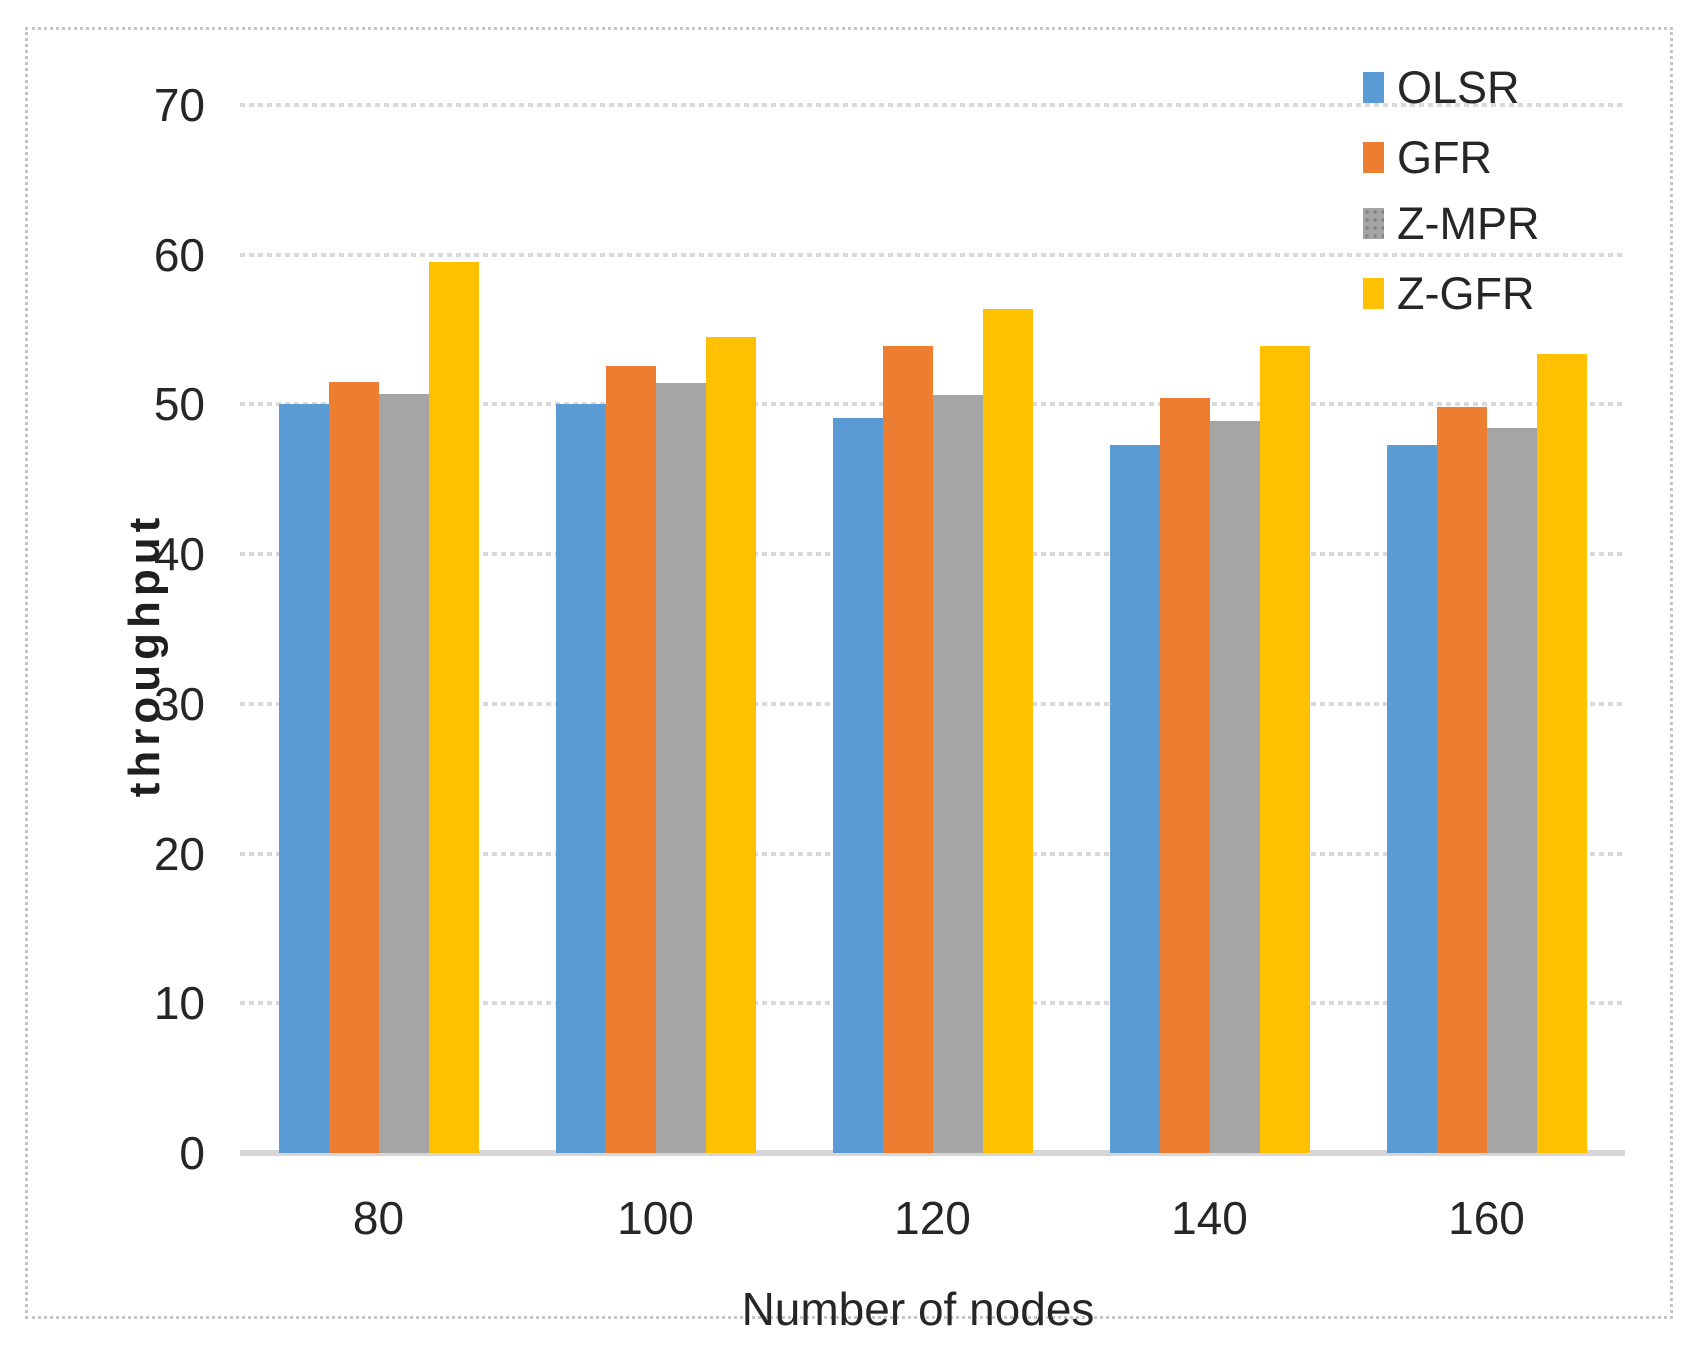 The image size is (1699, 1351). I want to click on y-tick-label-70: 70, so click(179, 105).